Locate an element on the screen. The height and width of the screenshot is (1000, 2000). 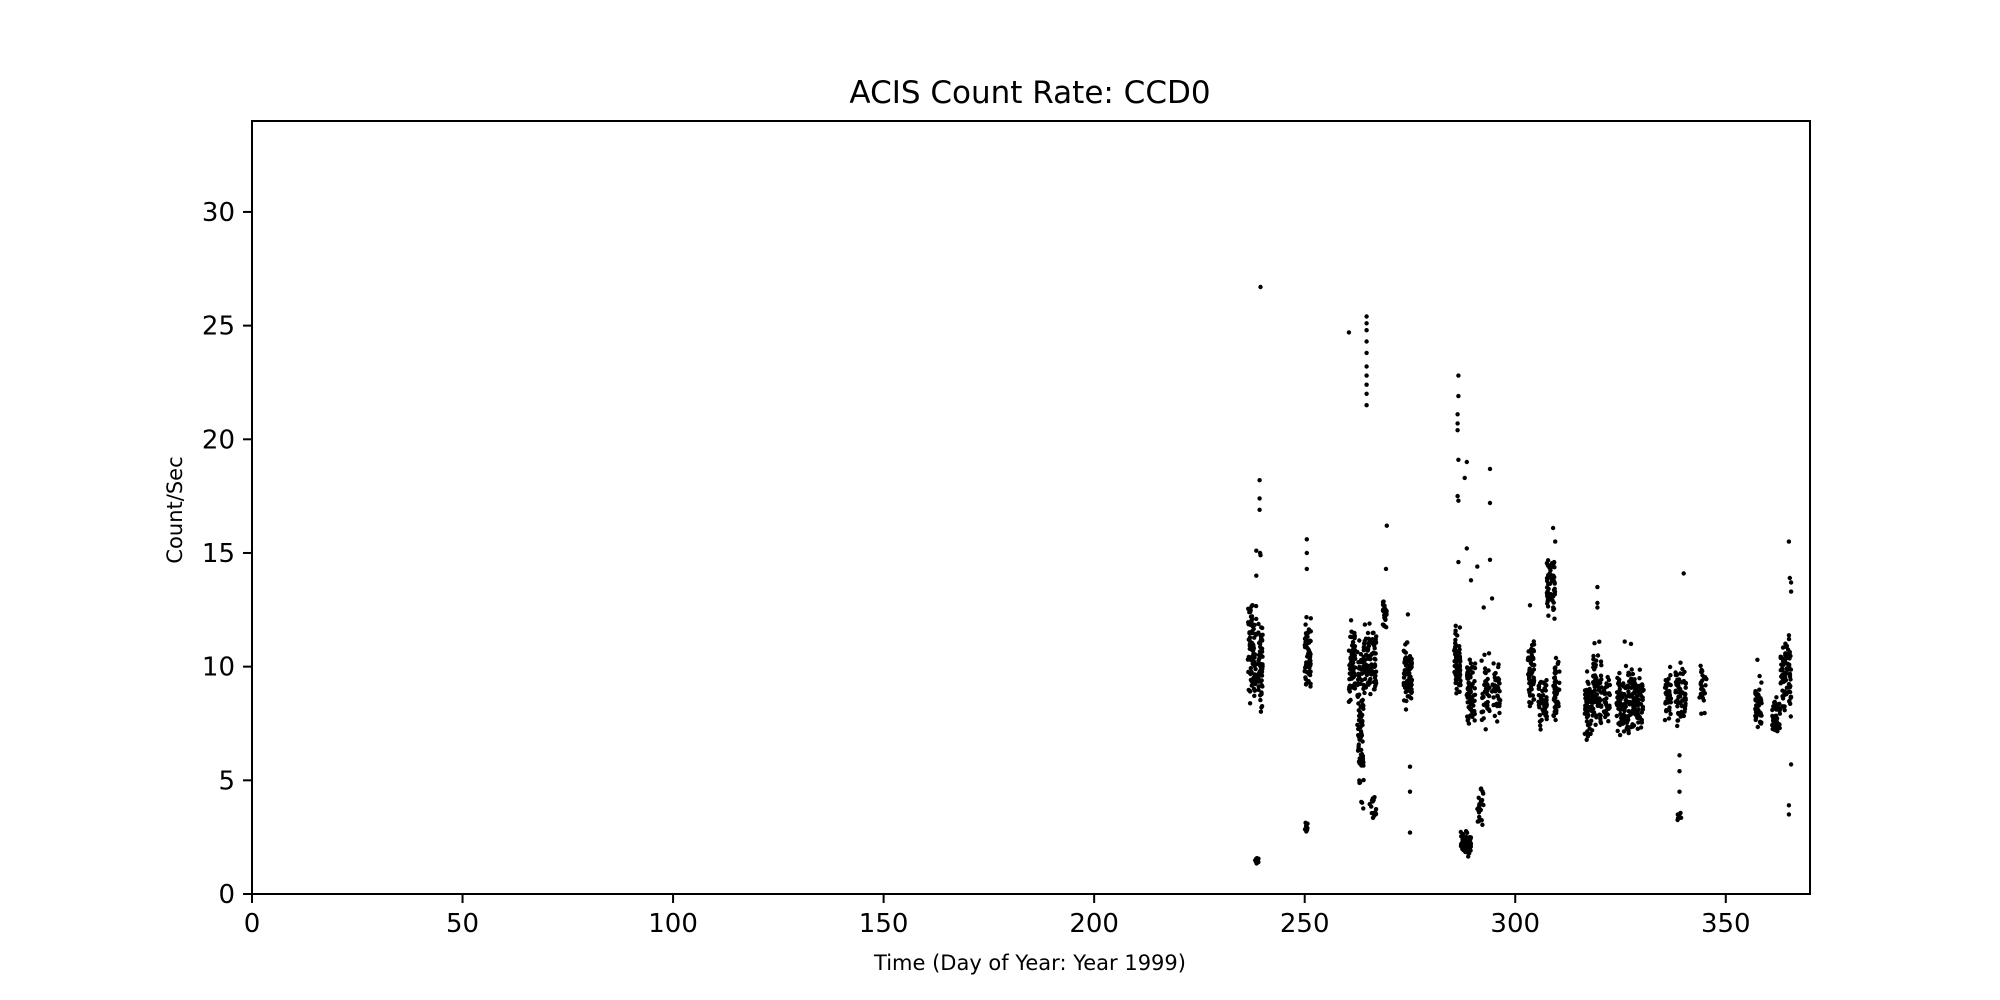
x-tick-label: 50 is located at coordinates (462, 924).